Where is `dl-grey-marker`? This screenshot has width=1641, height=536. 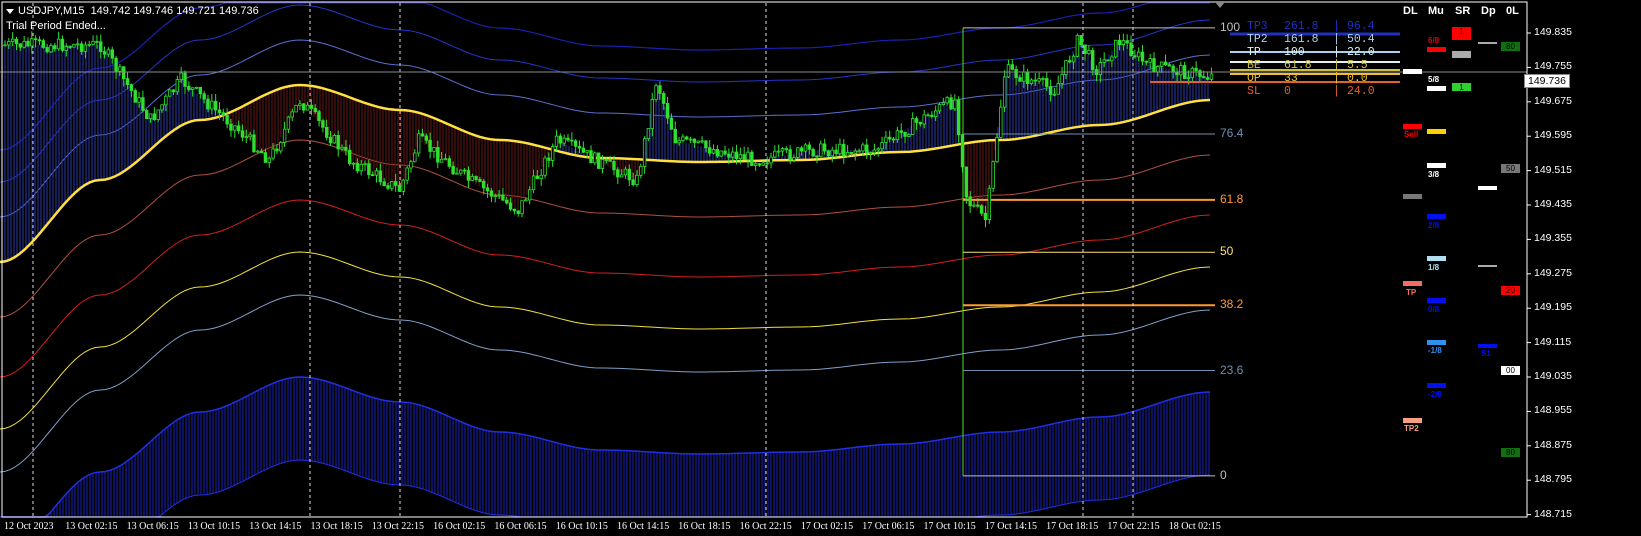
dl-grey-marker is located at coordinates (1412, 196).